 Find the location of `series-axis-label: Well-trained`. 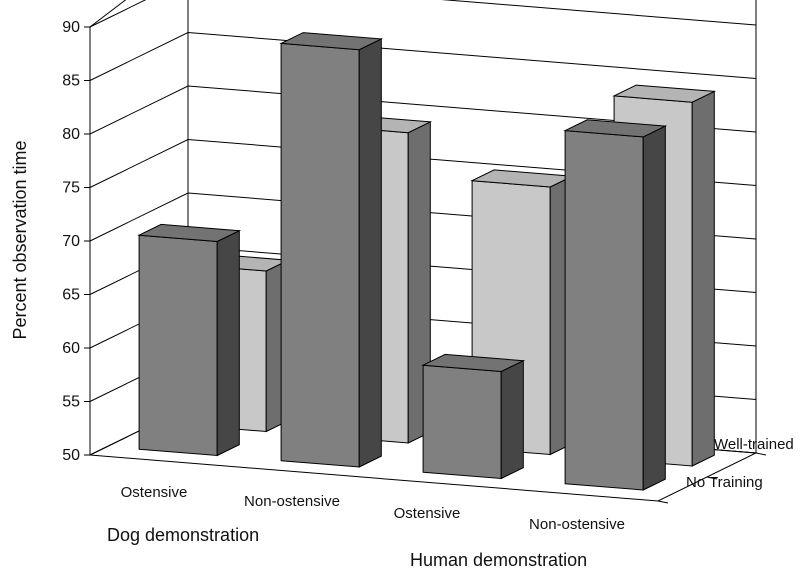

series-axis-label: Well-trained is located at coordinates (754, 444).